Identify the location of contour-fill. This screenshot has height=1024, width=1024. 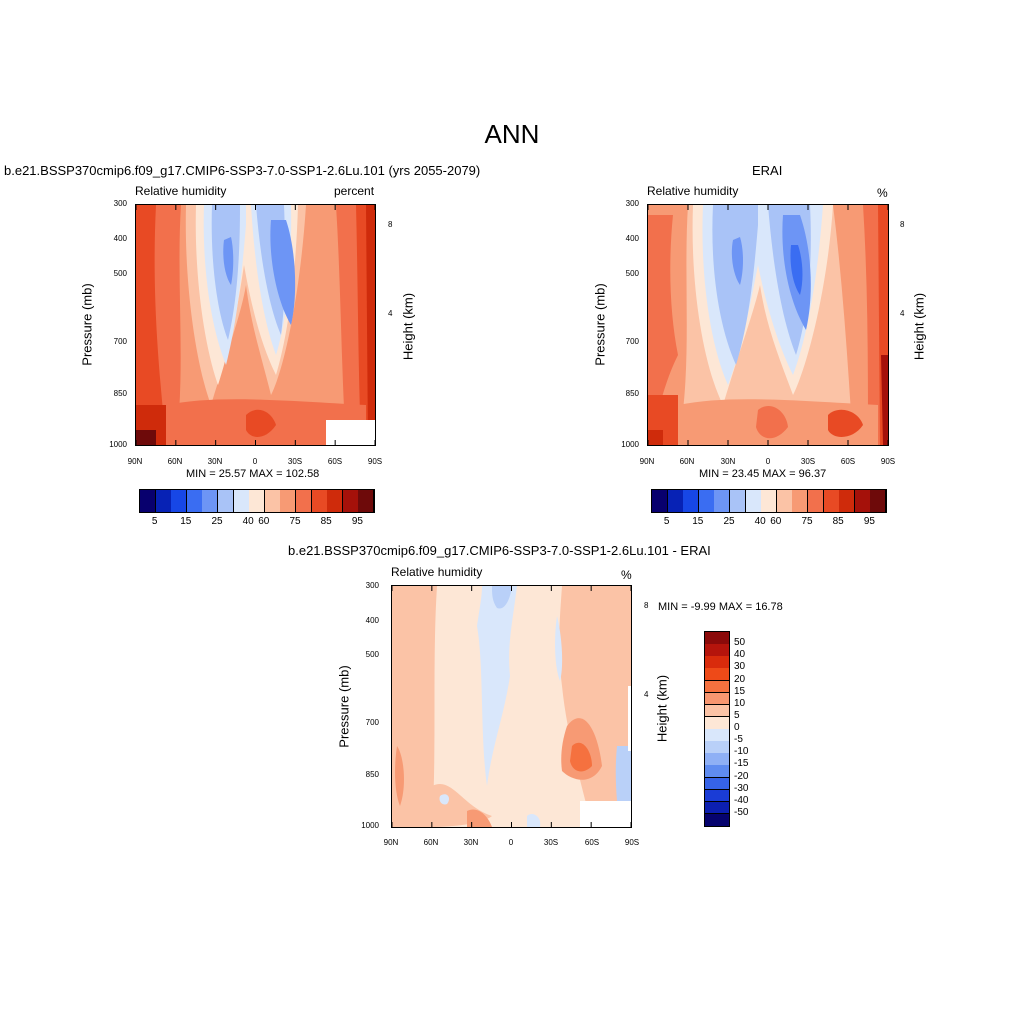
(768, 325).